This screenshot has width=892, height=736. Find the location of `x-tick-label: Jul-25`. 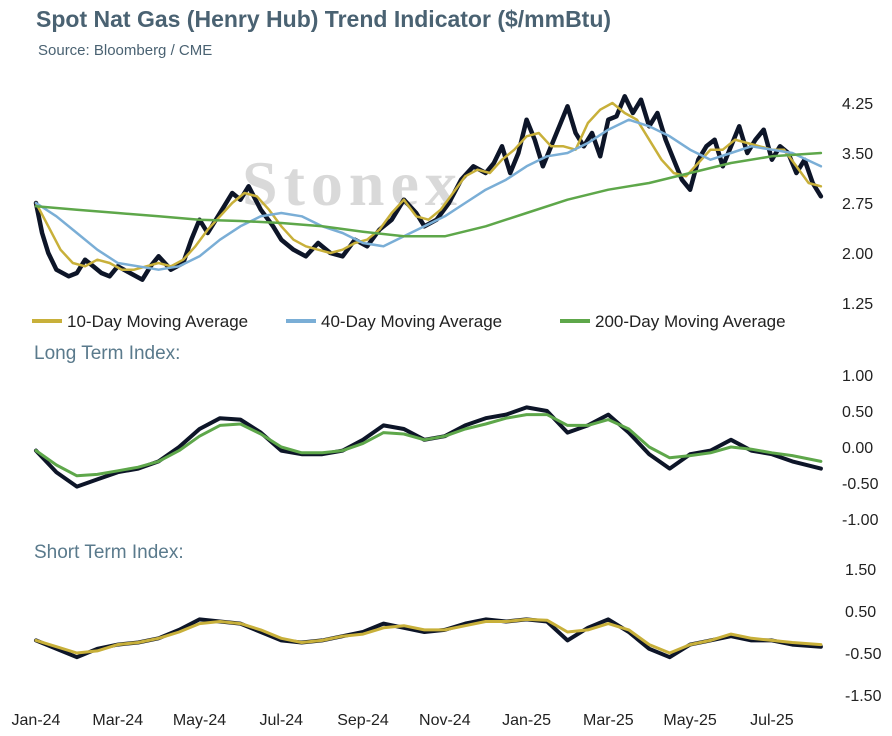

x-tick-label: Jul-25 is located at coordinates (772, 720).